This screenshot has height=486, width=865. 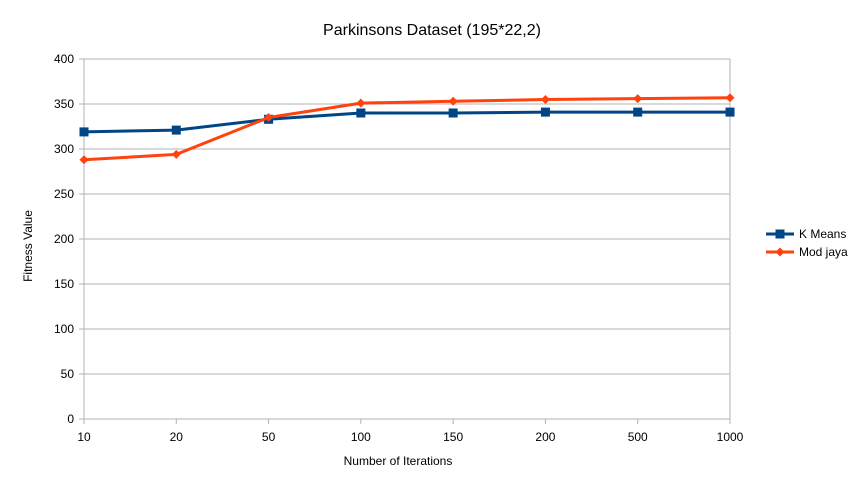 I want to click on x-tick-label: 10, so click(x=84, y=437).